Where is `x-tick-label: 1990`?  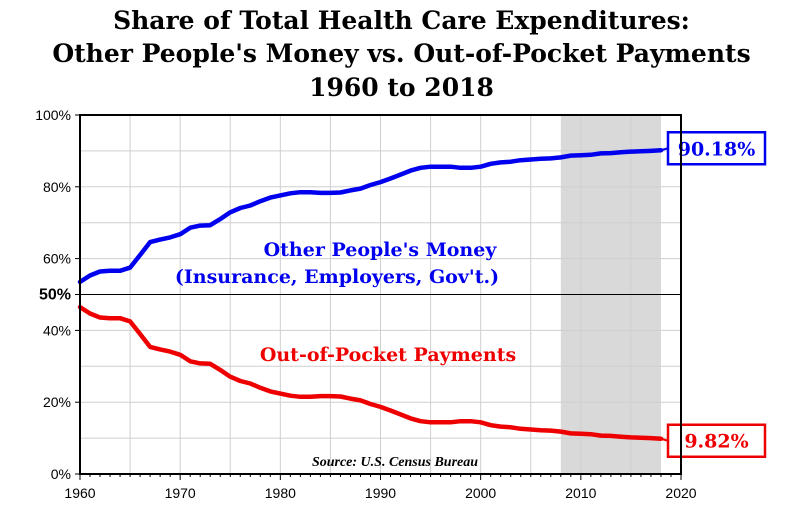 x-tick-label: 1990 is located at coordinates (380, 493).